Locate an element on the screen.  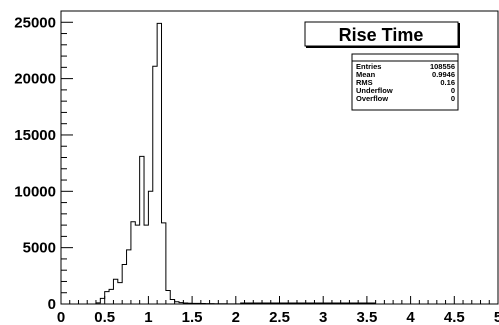
stats-value: 108556 is located at coordinates (442, 66).